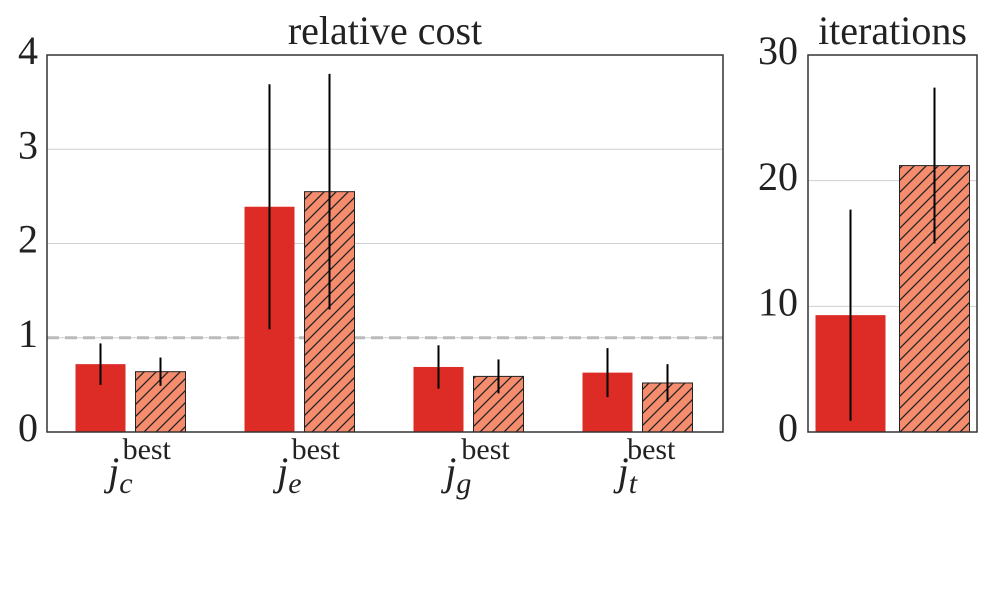 Image resolution: width=1000 pixels, height=605 pixels. Describe the element at coordinates (463, 483) in the screenshot. I see `label-sub: g` at that location.